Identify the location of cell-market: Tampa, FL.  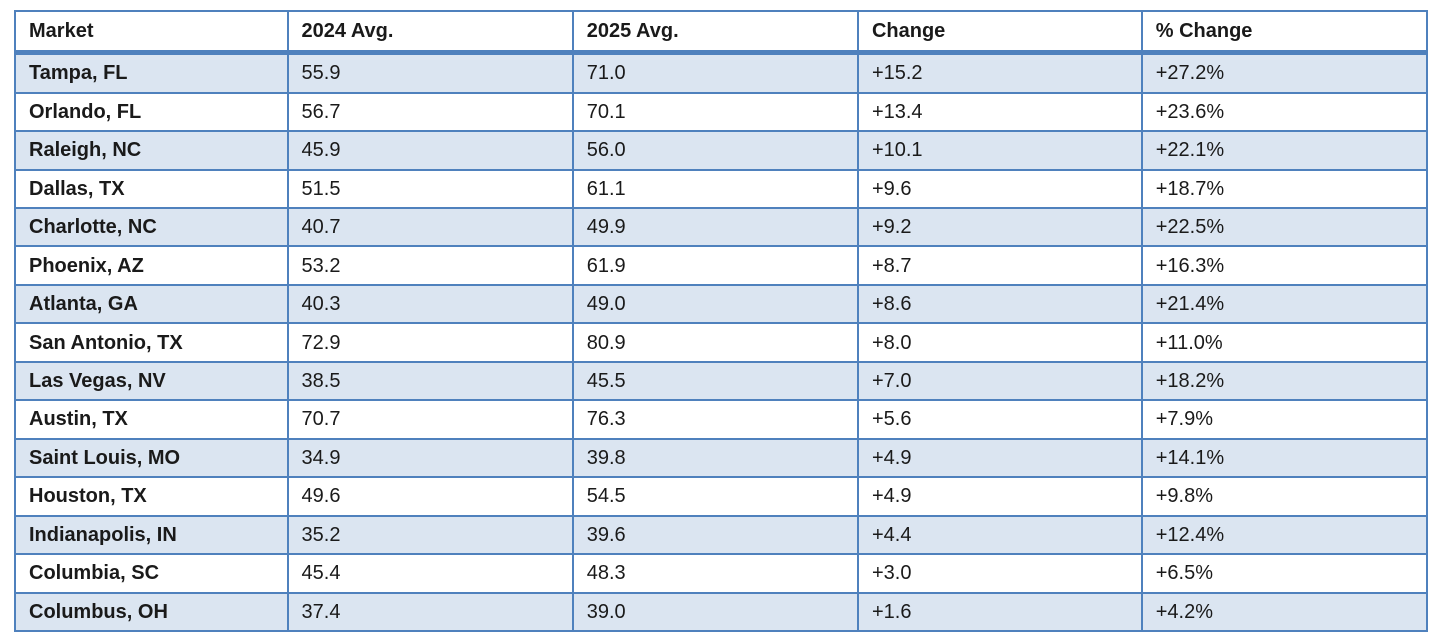
(151, 72).